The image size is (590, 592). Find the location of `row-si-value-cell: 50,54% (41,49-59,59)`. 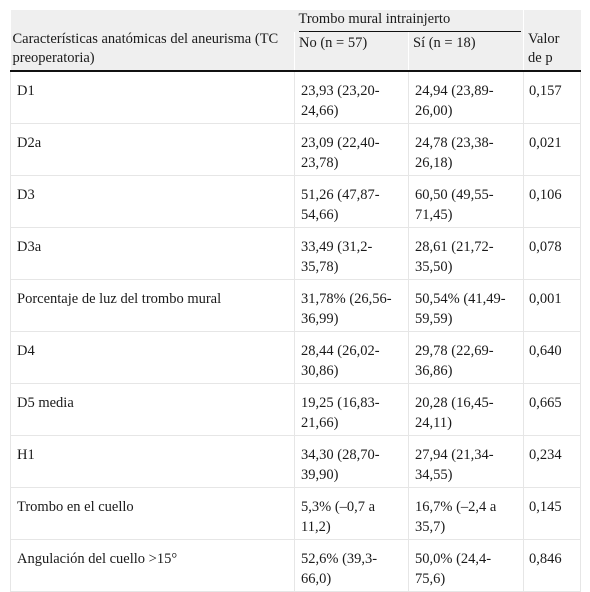

row-si-value-cell: 50,54% (41,49-59,59) is located at coordinates (466, 305).